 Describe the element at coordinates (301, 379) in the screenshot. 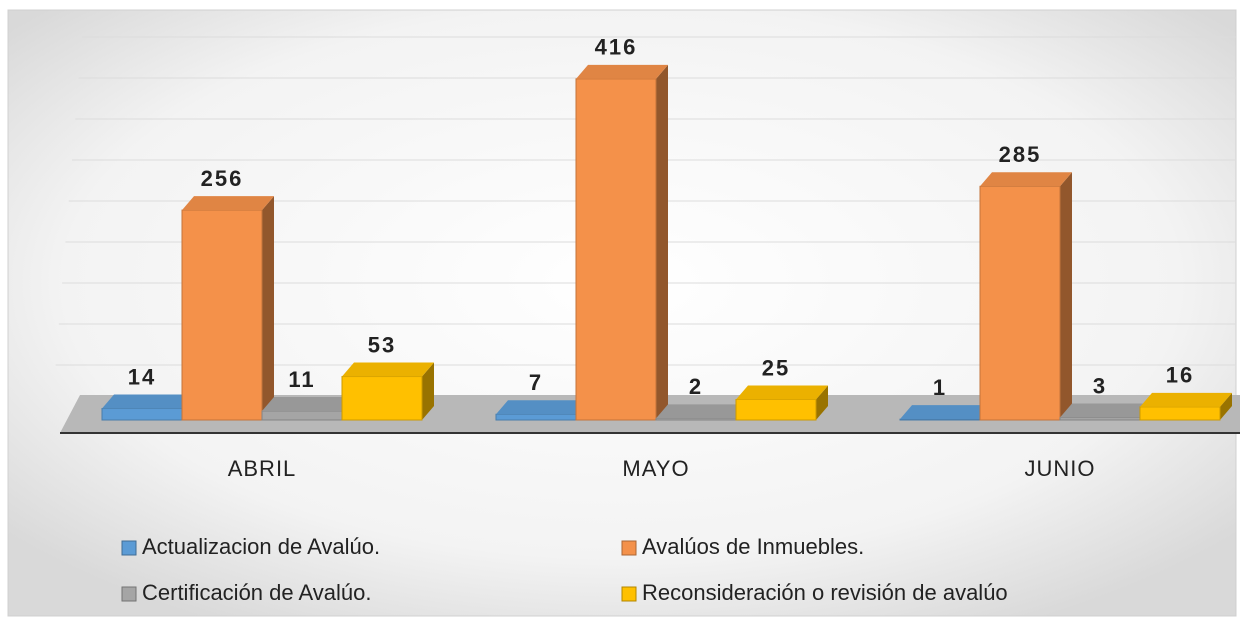

I see `data-label: 11` at that location.